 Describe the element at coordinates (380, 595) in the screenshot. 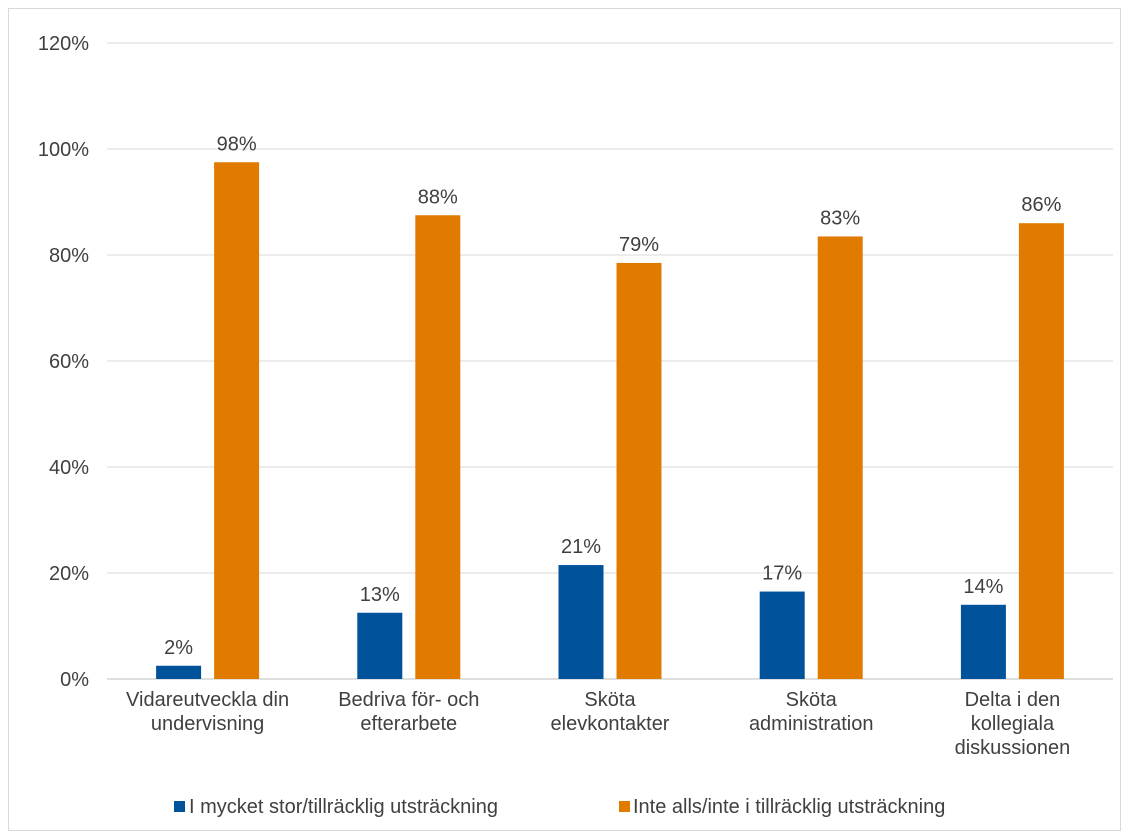

I see `data-label: 13%` at that location.